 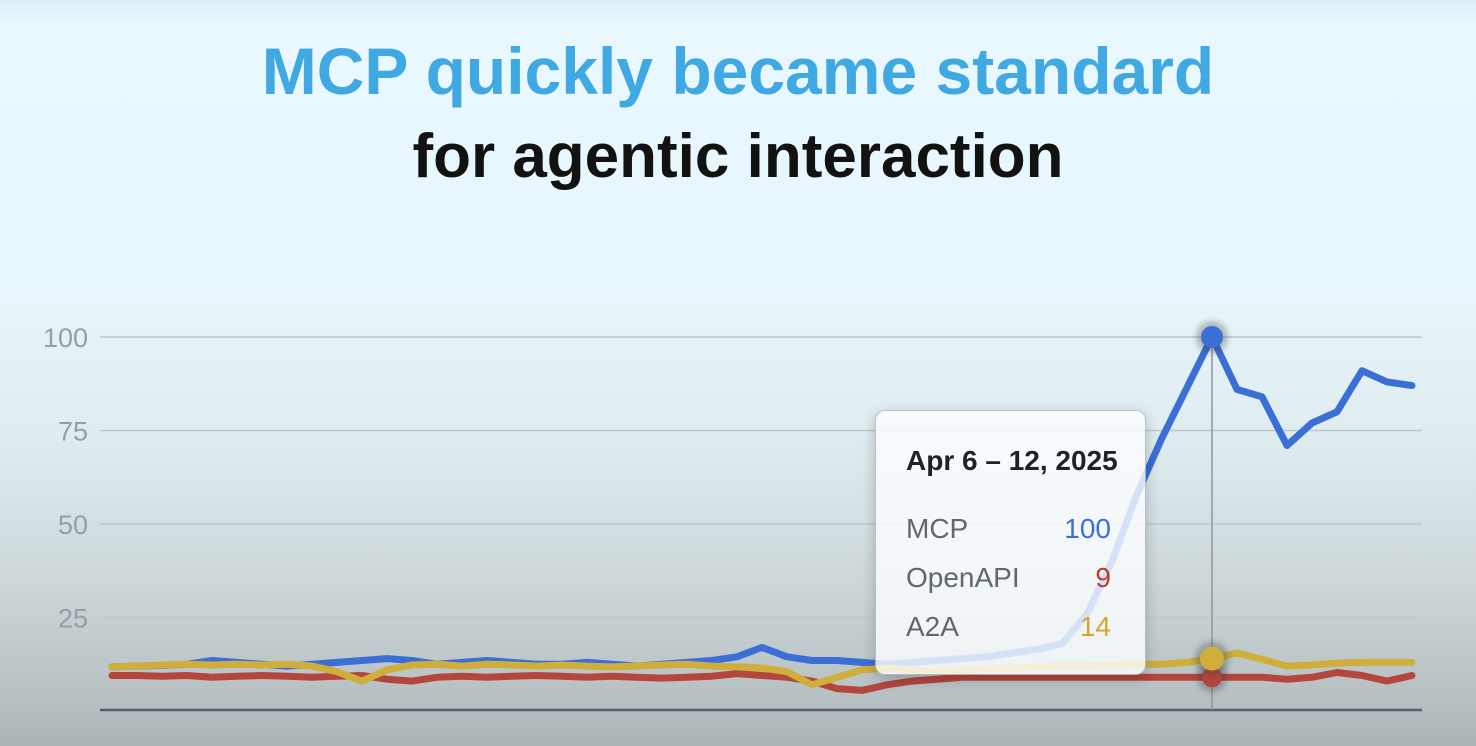 I want to click on tooltip-value-openapi: 9, so click(x=1103, y=577).